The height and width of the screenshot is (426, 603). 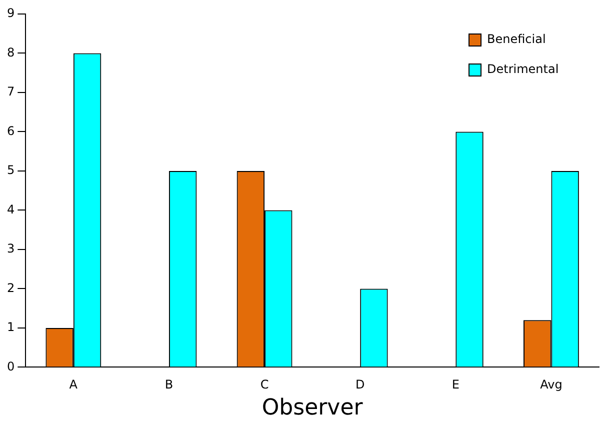 I want to click on x-tick-label: Avg, so click(x=551, y=385).